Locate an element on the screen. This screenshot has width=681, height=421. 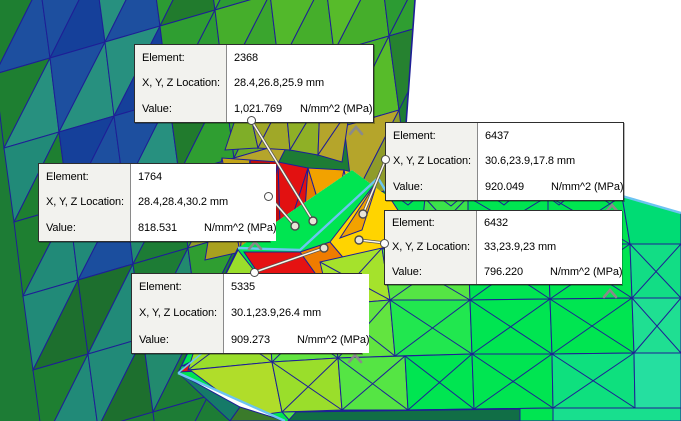
probe-value-column: 6432 33,23.9,23 mm 796.220 N/mm^2 (MPa) is located at coordinates (550, 247).